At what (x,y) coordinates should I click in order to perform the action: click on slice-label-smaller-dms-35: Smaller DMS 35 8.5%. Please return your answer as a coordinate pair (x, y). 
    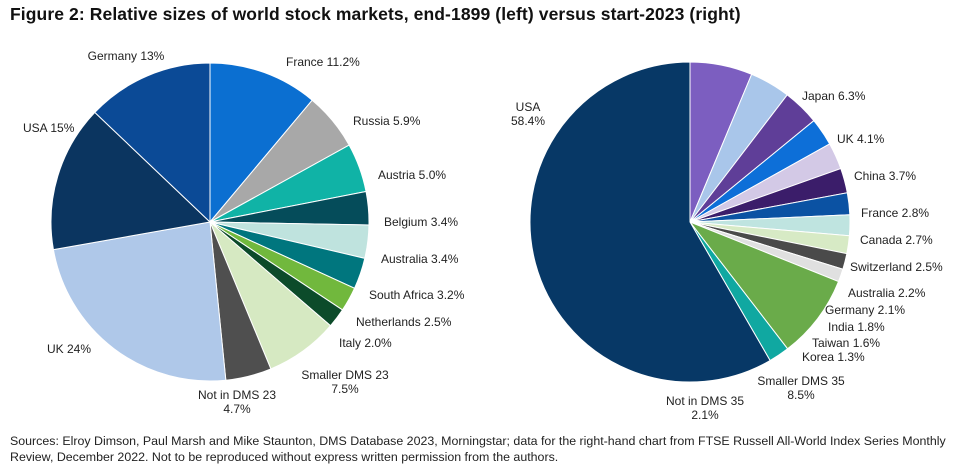
    Looking at the image, I should click on (801, 388).